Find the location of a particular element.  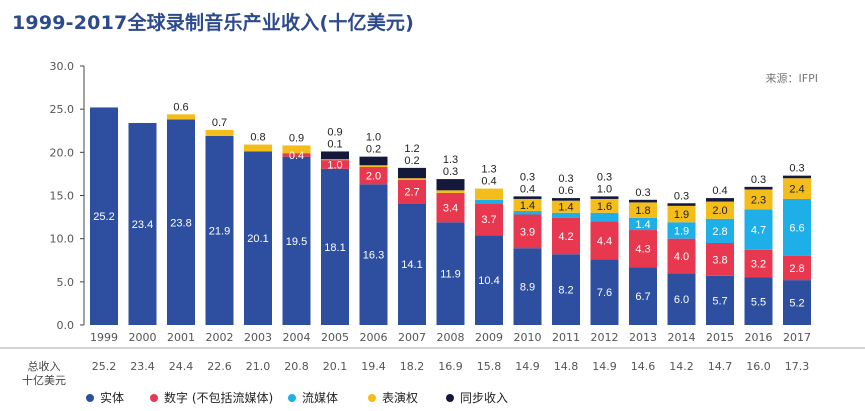

x-tick-label: 2002 is located at coordinates (220, 337).